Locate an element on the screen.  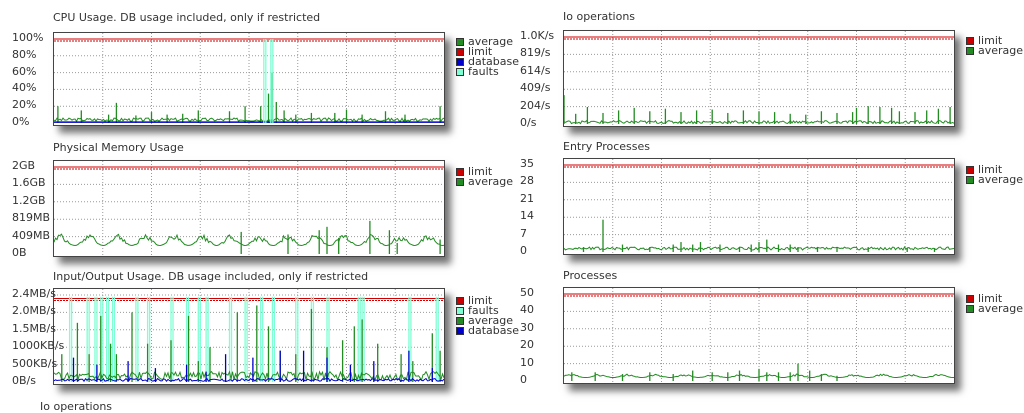
y-tick-label: 2.0MB/s is located at coordinates (34, 311).